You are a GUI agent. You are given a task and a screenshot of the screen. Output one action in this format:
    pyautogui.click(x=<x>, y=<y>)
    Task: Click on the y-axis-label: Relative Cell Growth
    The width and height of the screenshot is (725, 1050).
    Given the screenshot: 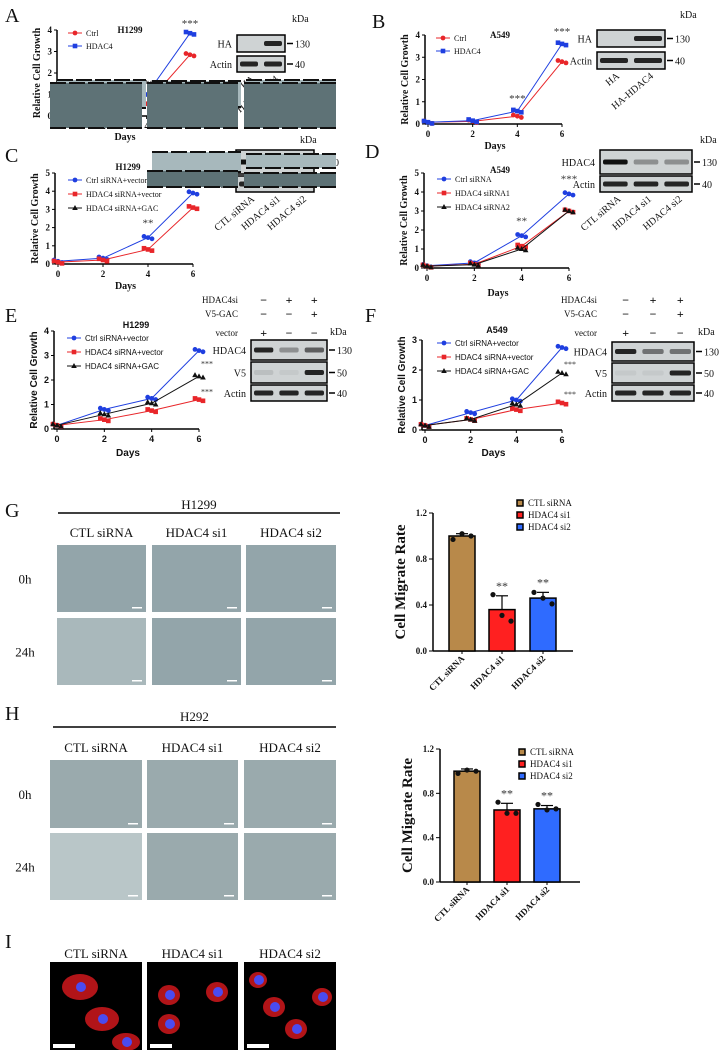 What is the action you would take?
    pyautogui.click(x=404, y=220)
    